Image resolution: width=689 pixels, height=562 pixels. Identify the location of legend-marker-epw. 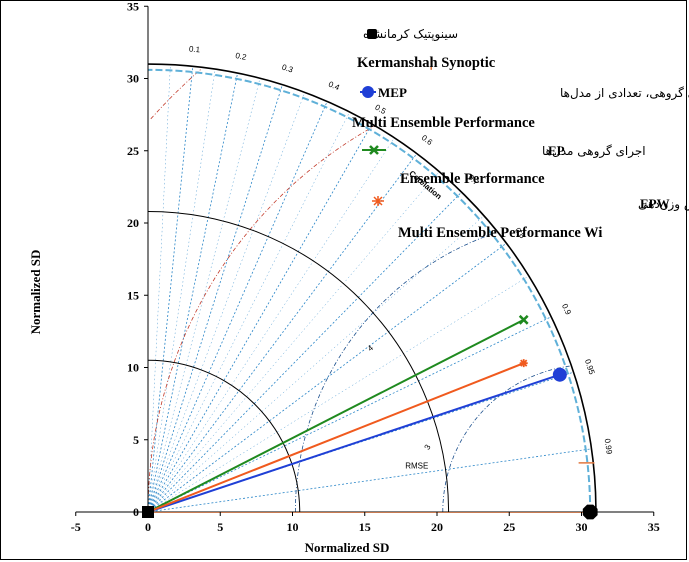
(378, 201).